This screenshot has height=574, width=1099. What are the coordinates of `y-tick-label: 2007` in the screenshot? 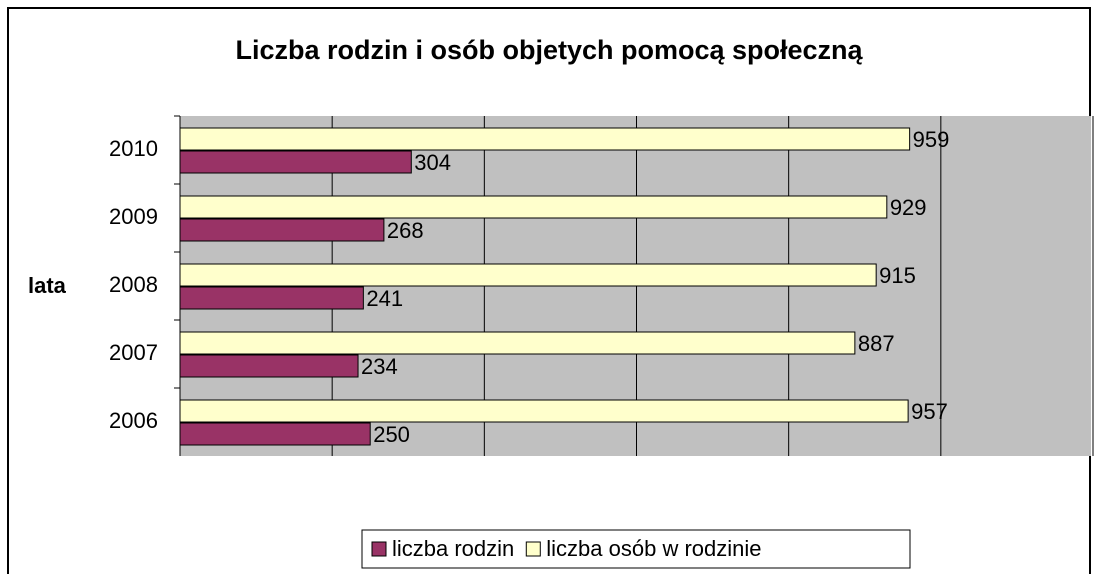 It's located at (133, 352).